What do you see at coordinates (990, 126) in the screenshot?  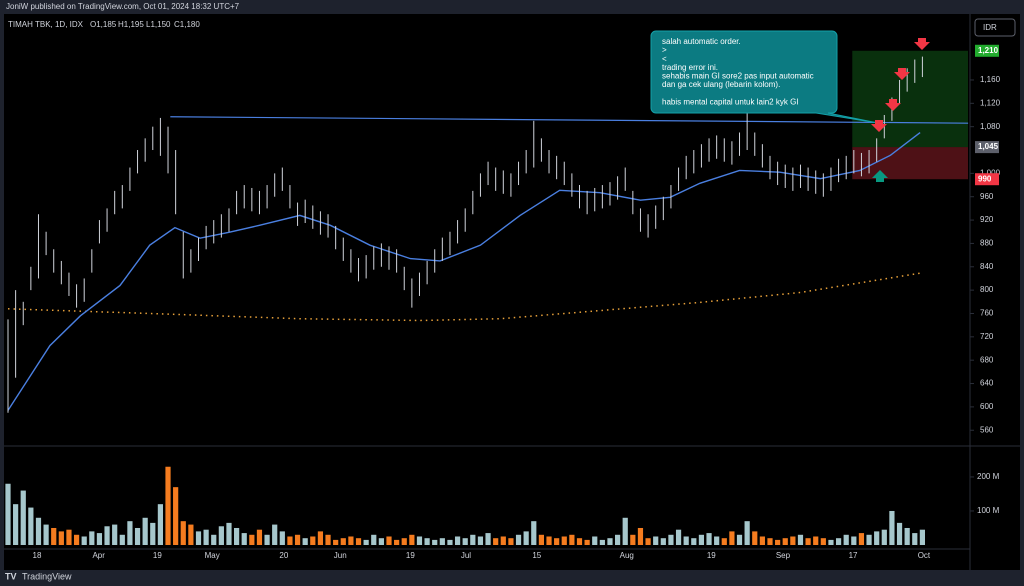 I see `y-tick-label: 1,080` at bounding box center [990, 126].